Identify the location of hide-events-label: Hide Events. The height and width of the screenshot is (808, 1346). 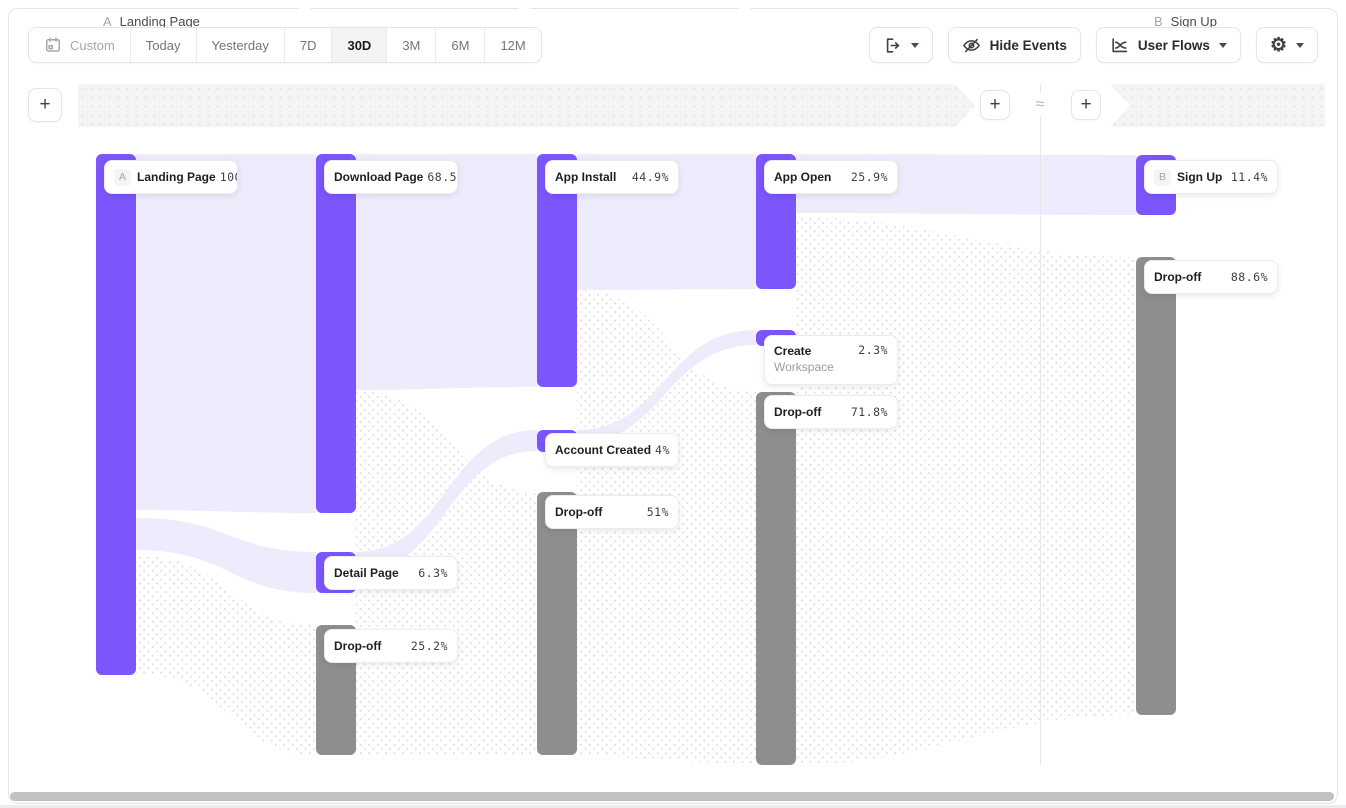
(1028, 45).